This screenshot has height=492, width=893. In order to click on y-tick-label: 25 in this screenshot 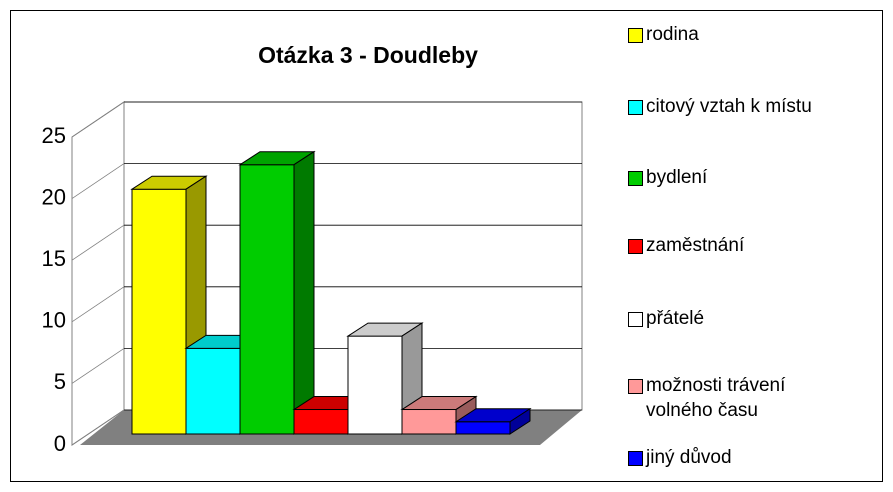, I will do `click(54, 135)`.